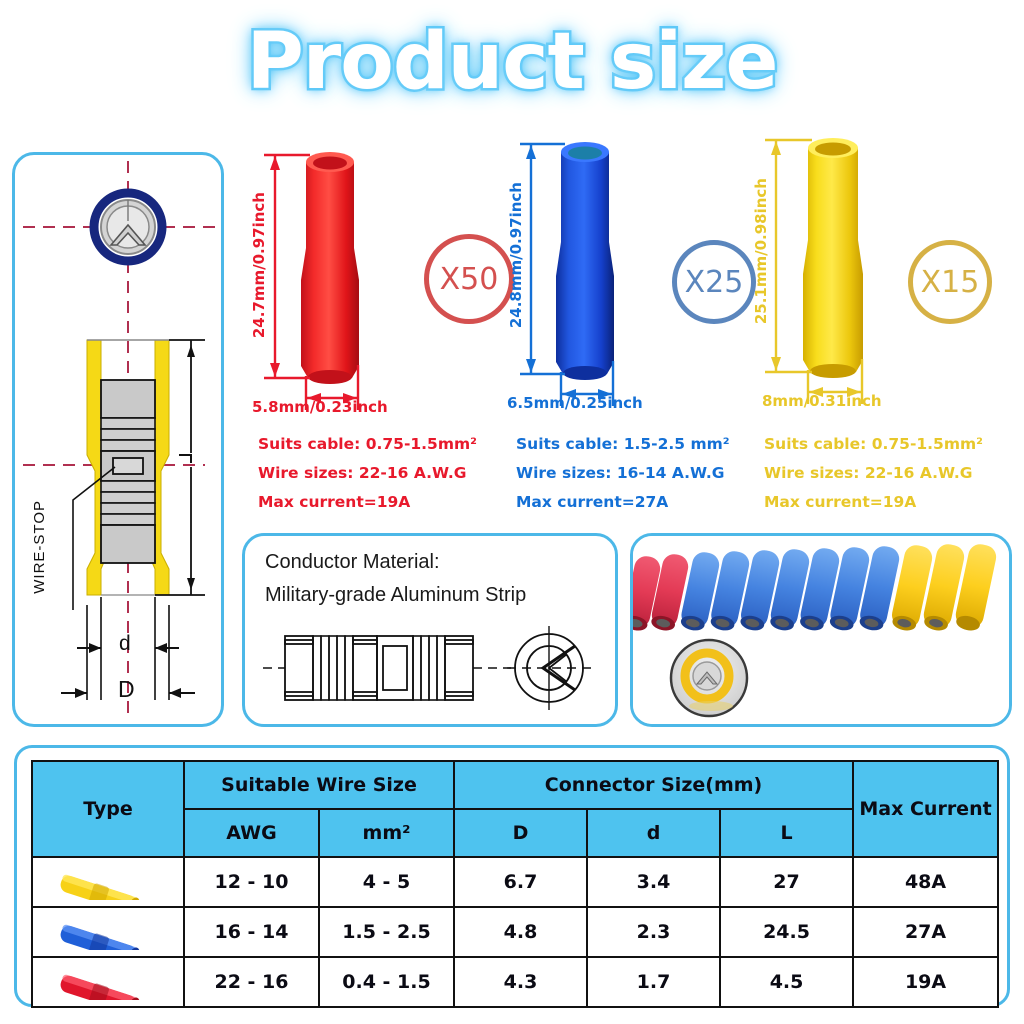 The width and height of the screenshot is (1024, 1024). Describe the element at coordinates (108, 809) in the screenshot. I see `header-type: Type` at that location.